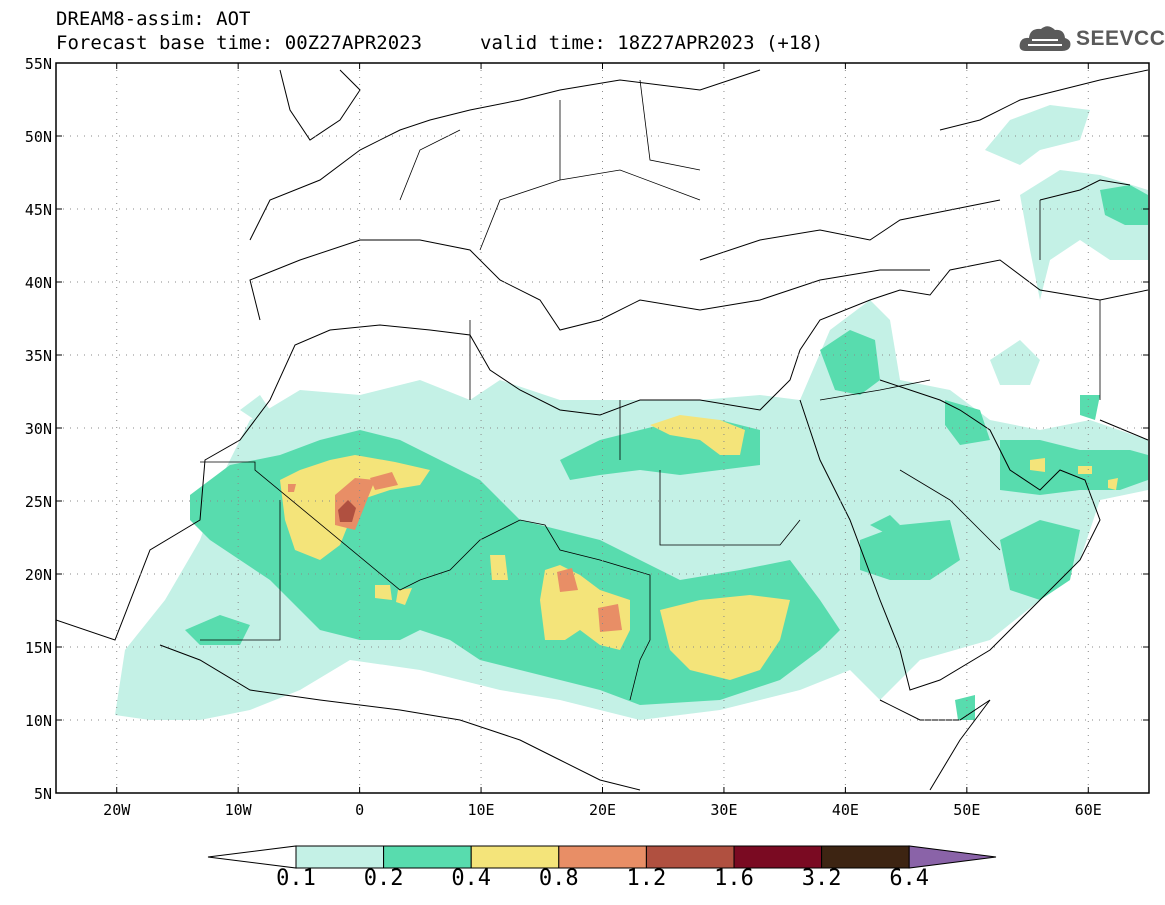  Describe the element at coordinates (481, 810) in the screenshot. I see `lon-tick-label: 10E` at that location.